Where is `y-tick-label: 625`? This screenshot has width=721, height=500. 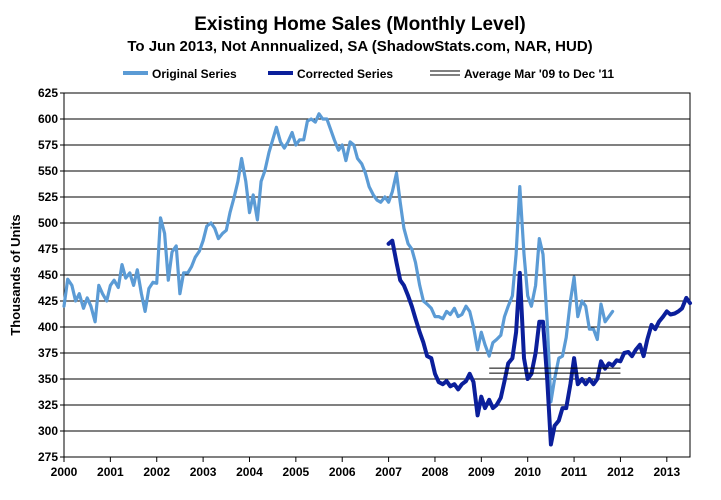
y-tick-label: 625 is located at coordinates (48, 93).